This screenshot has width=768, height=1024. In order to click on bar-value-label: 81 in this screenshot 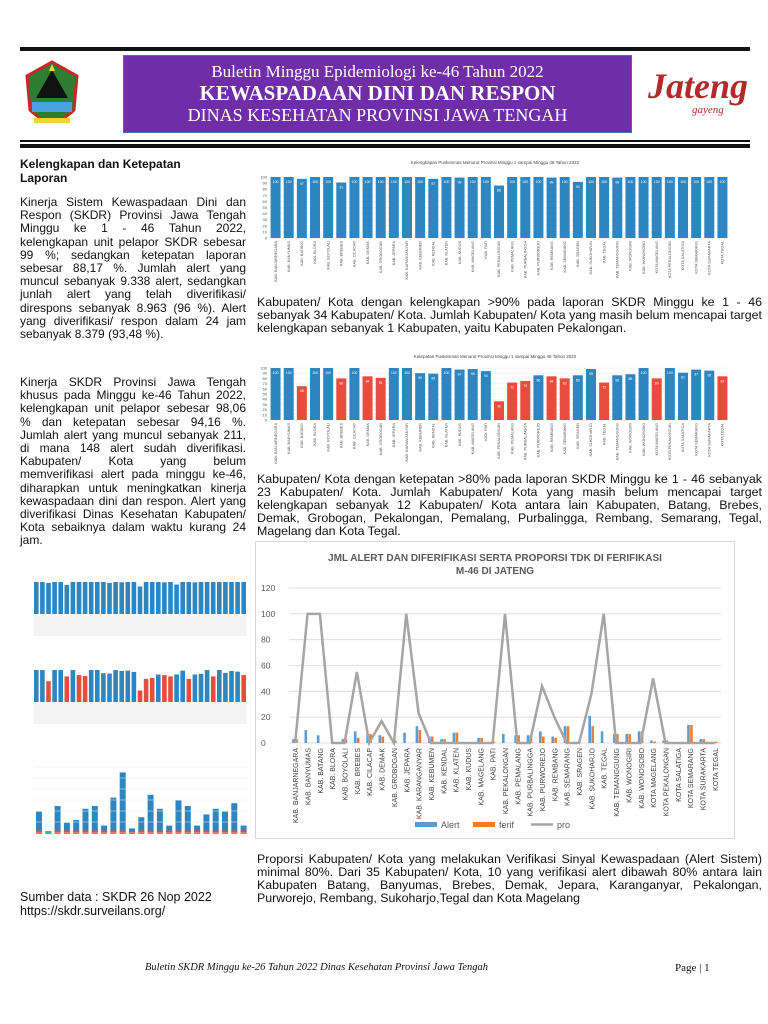, I will do `click(381, 383)`.